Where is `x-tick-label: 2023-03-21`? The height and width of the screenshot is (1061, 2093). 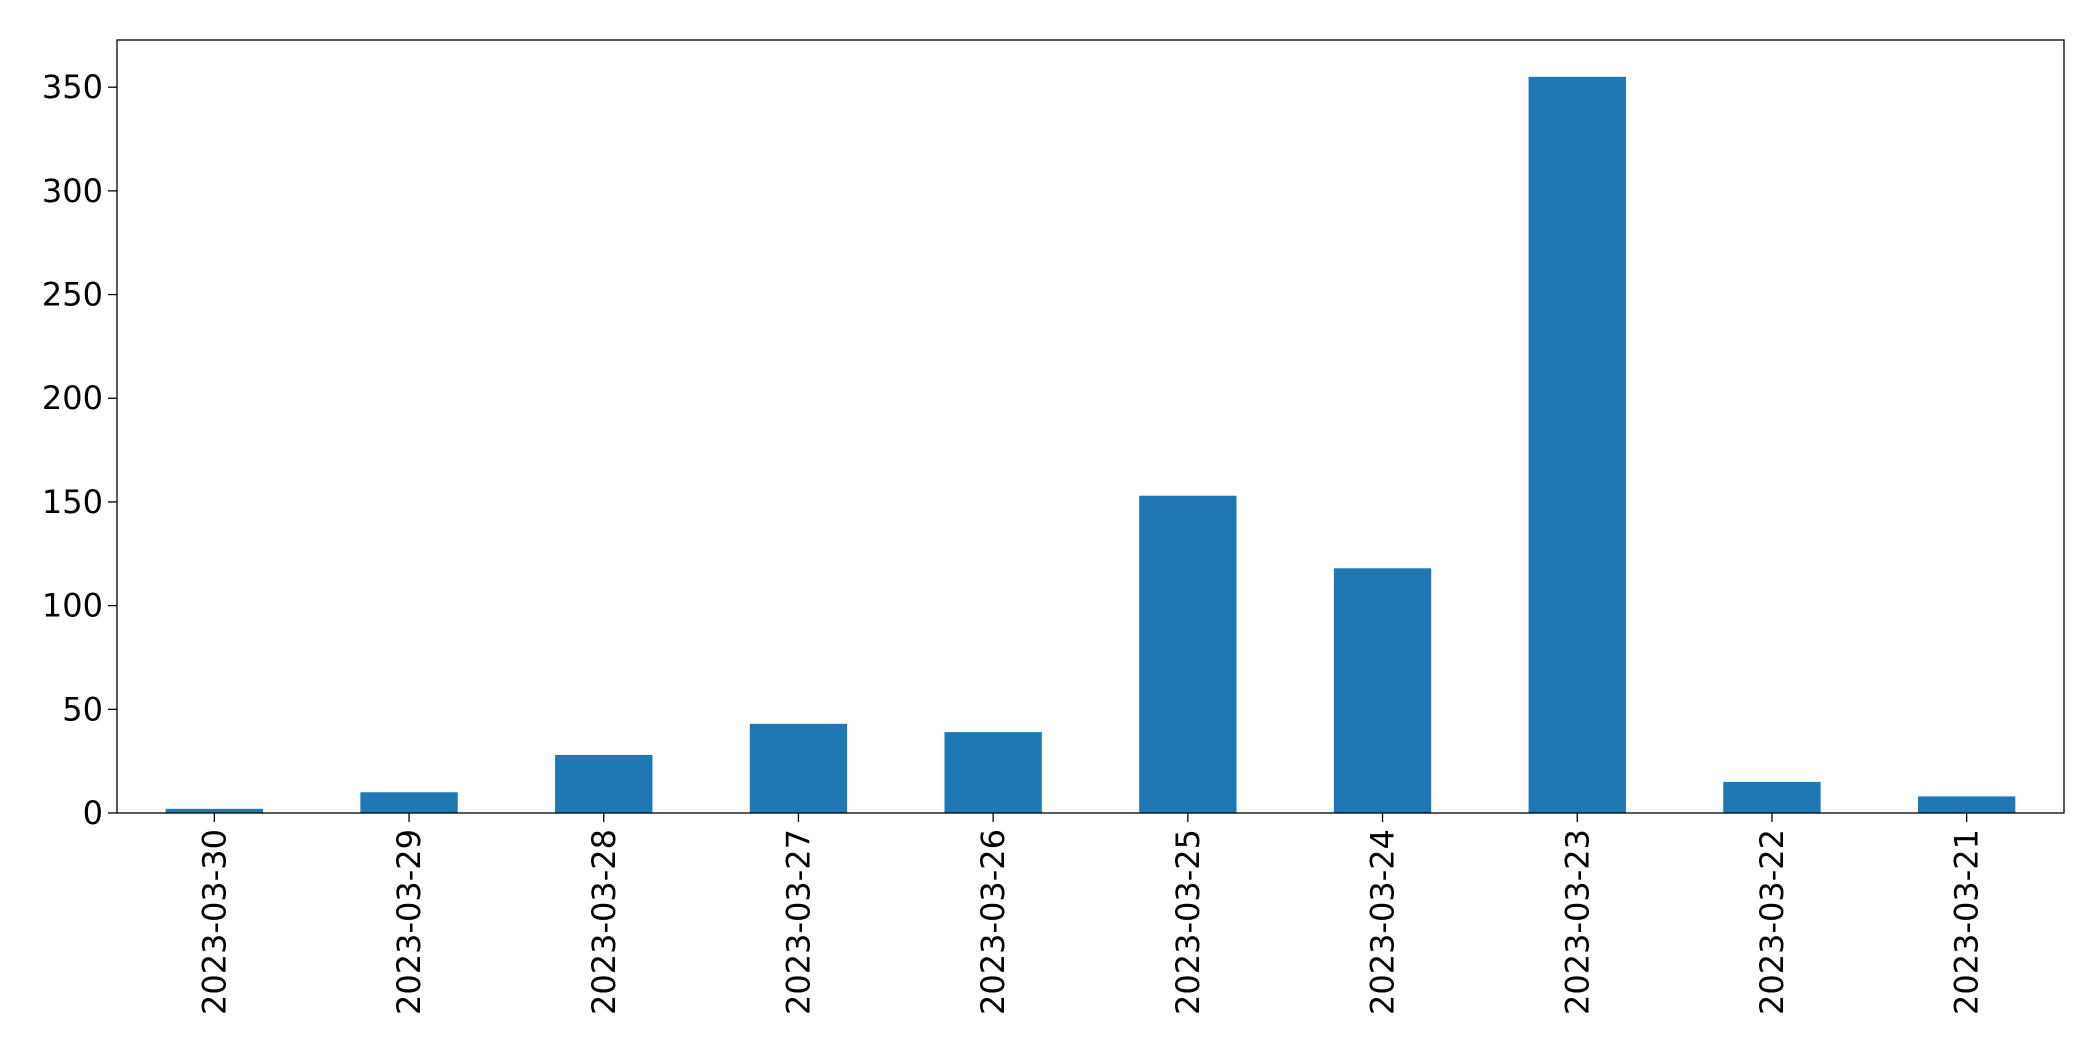 x-tick-label: 2023-03-21 is located at coordinates (1967, 922).